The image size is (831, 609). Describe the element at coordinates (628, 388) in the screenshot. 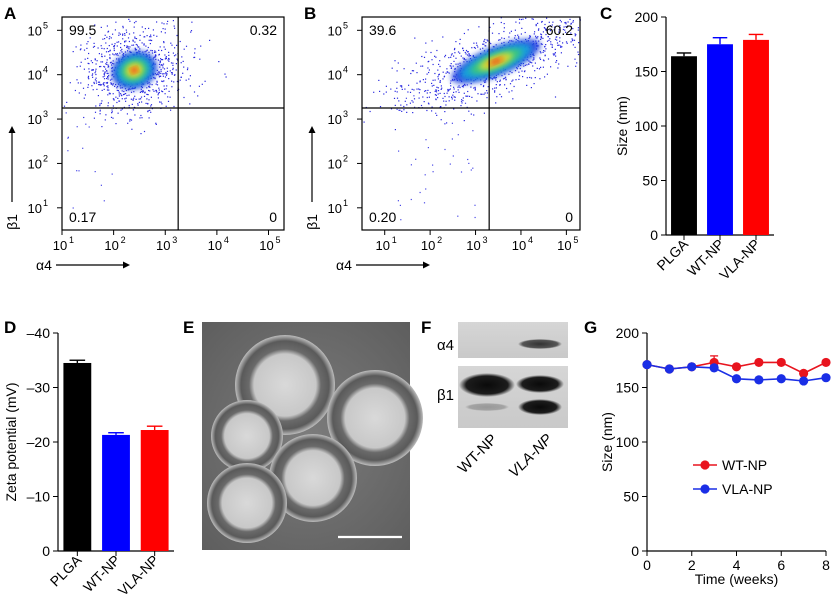

I see `y-tick-label: 150` at that location.